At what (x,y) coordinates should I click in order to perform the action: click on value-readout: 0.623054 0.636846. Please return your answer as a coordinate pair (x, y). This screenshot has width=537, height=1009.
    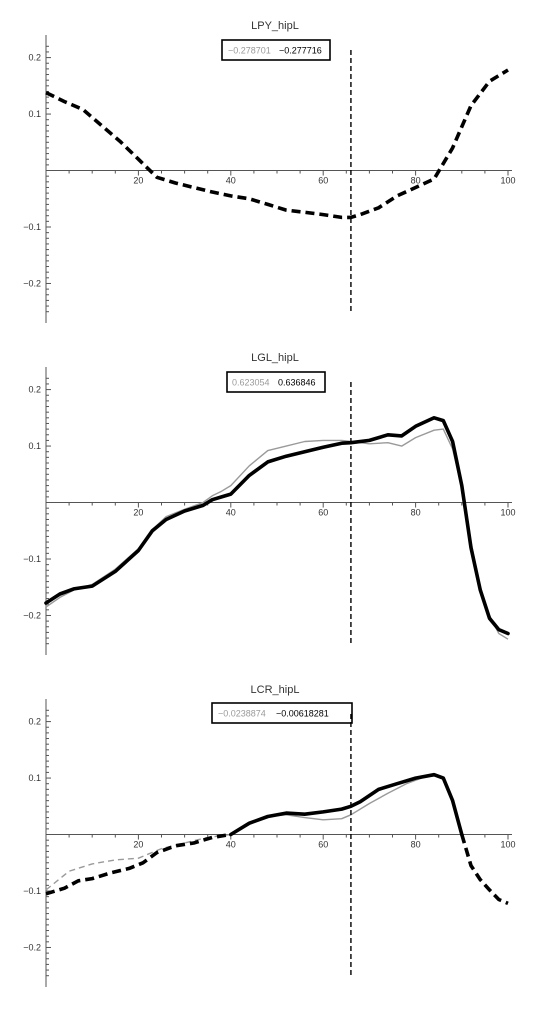
    Looking at the image, I should click on (276, 382).